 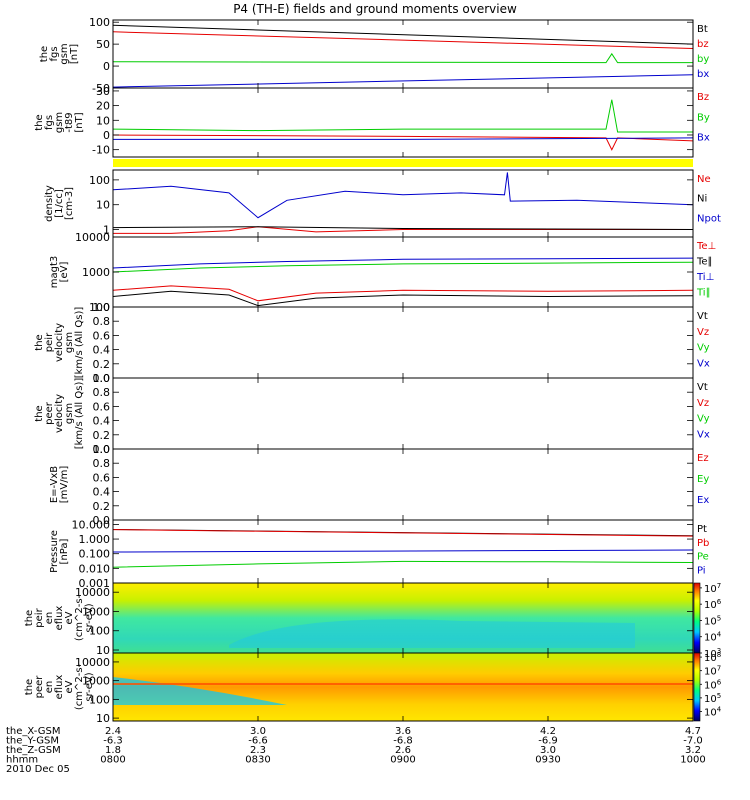 I want to click on y-axis-label: [eV], so click(x=64, y=272).